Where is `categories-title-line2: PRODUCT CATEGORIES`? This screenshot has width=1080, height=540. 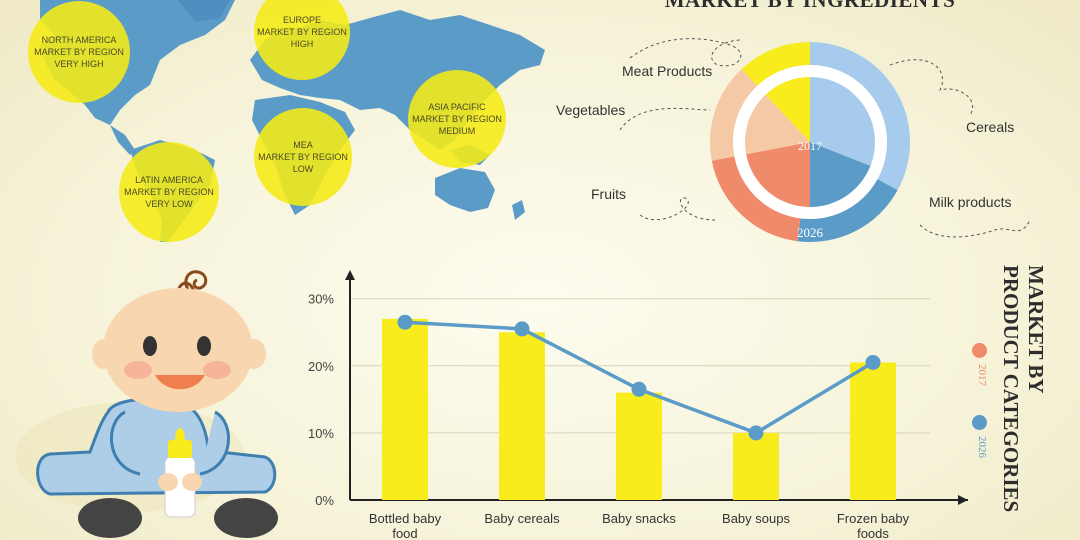 categories-title-line2: PRODUCT CATEGORIES is located at coordinates (1011, 389).